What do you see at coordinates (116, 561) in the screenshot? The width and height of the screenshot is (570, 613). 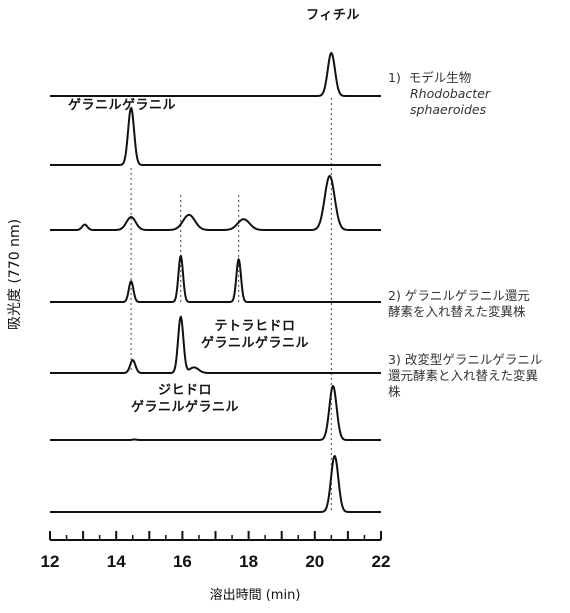 I see `x-tick-label: 14` at bounding box center [116, 561].